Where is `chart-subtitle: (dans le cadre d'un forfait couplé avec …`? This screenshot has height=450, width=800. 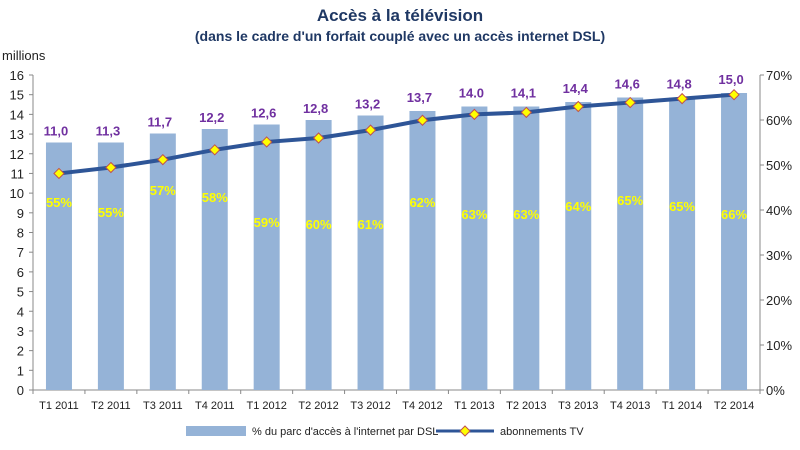
chart-subtitle: (dans le cadre d'un forfait couplé avec … is located at coordinates (400, 36).